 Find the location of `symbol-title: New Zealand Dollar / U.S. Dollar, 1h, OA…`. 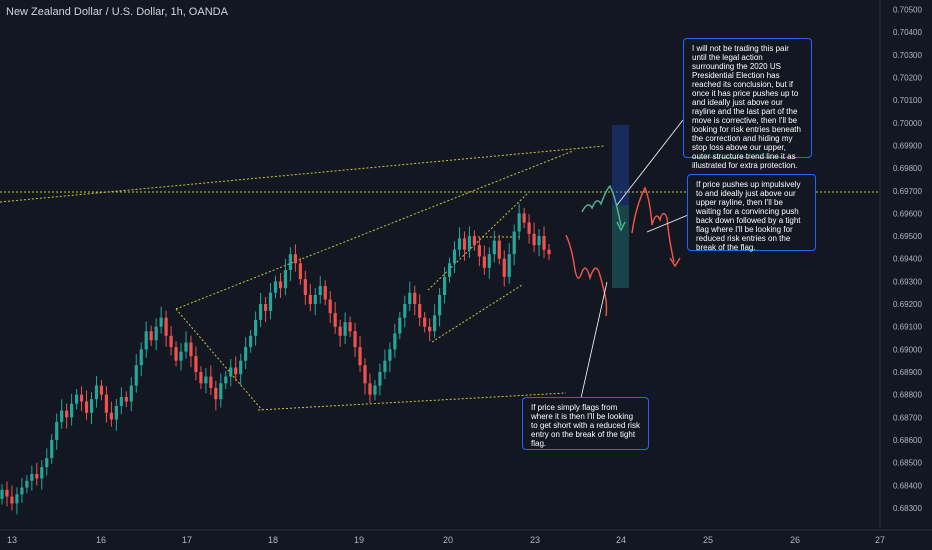

symbol-title: New Zealand Dollar / U.S. Dollar, 1h, OA… is located at coordinates (117, 12).